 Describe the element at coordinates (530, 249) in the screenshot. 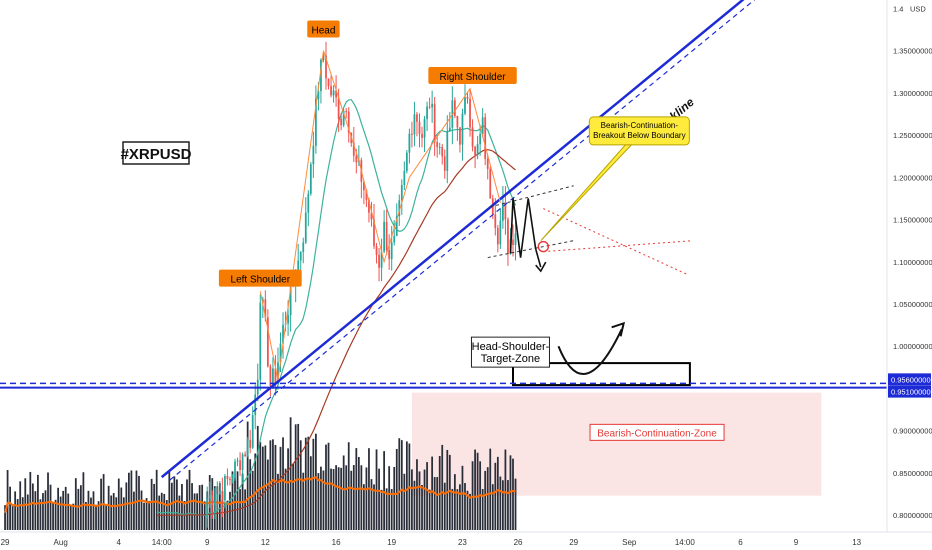

I see `wedge-lower-line` at that location.